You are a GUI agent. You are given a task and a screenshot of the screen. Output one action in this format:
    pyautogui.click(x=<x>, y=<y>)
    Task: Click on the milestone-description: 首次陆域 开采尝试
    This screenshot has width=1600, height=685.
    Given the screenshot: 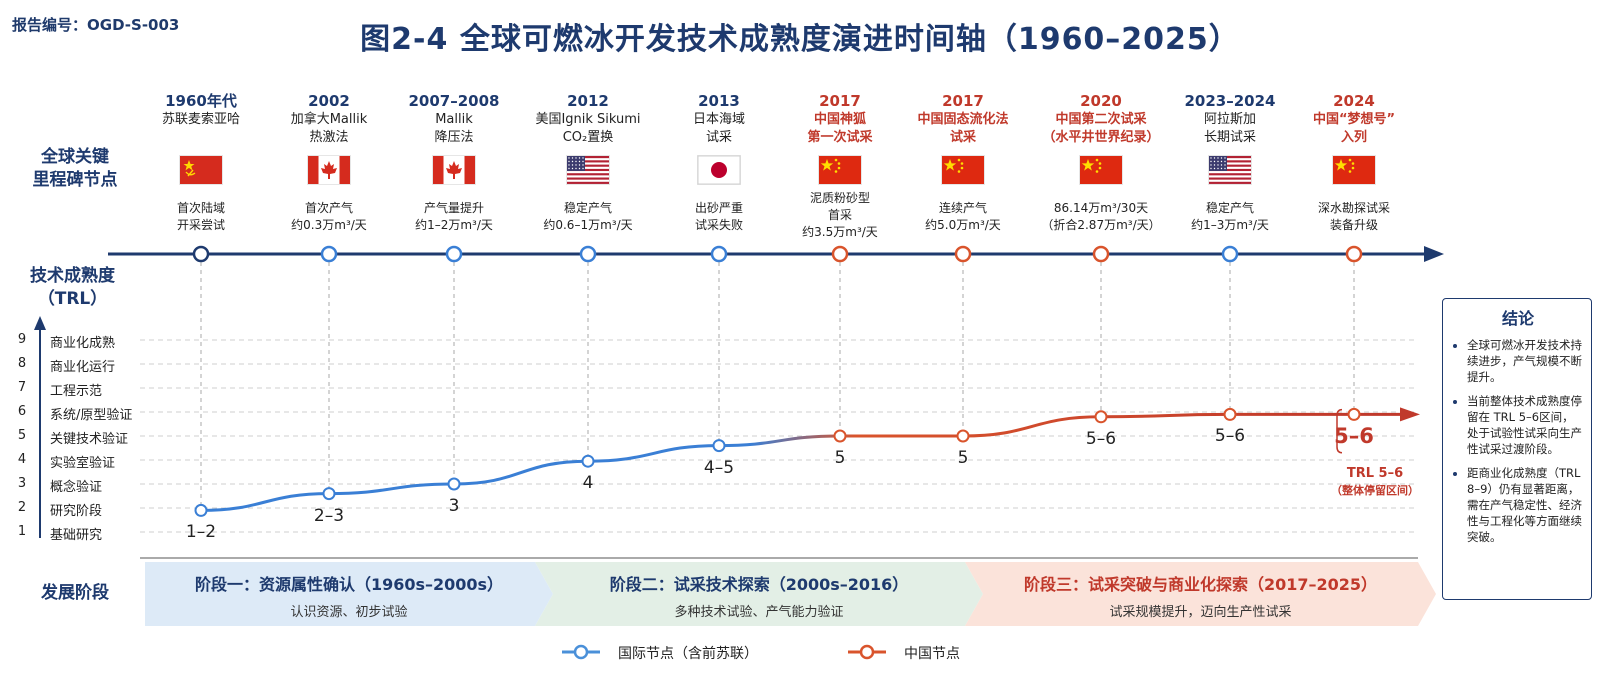 What is the action you would take?
    pyautogui.click(x=201, y=217)
    